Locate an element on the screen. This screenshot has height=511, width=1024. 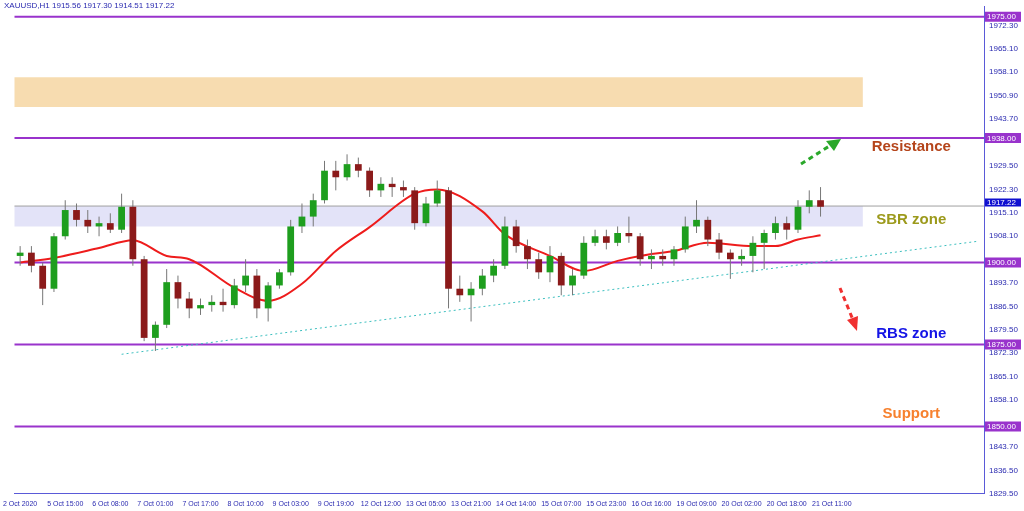
annotation: Support is located at coordinates (911, 413).